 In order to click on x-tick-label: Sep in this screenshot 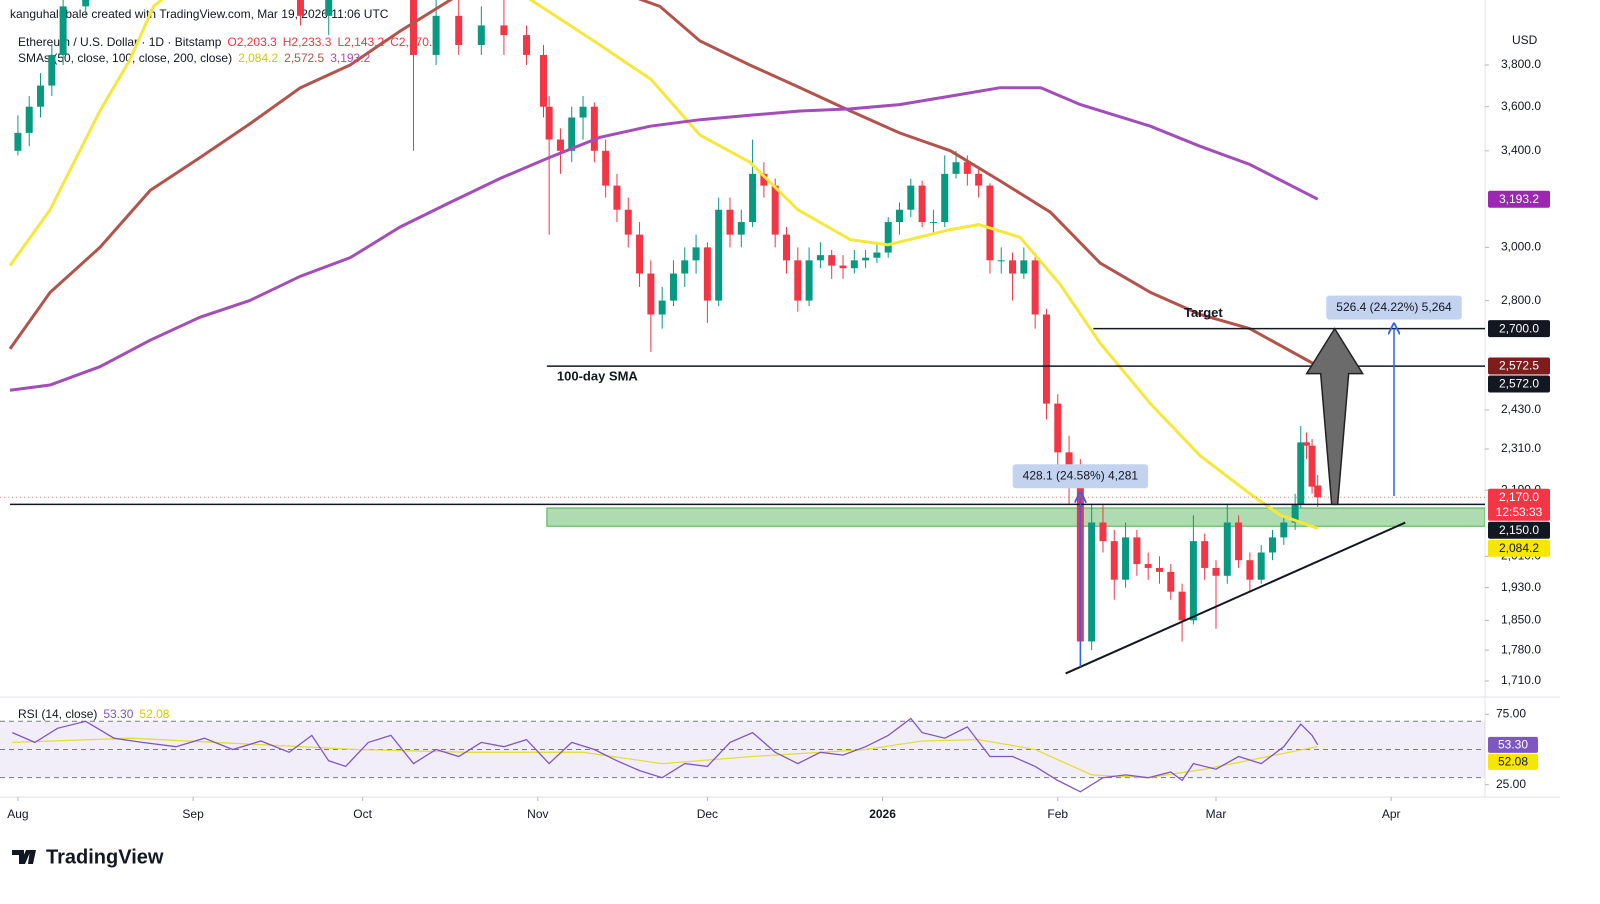, I will do `click(193, 814)`.